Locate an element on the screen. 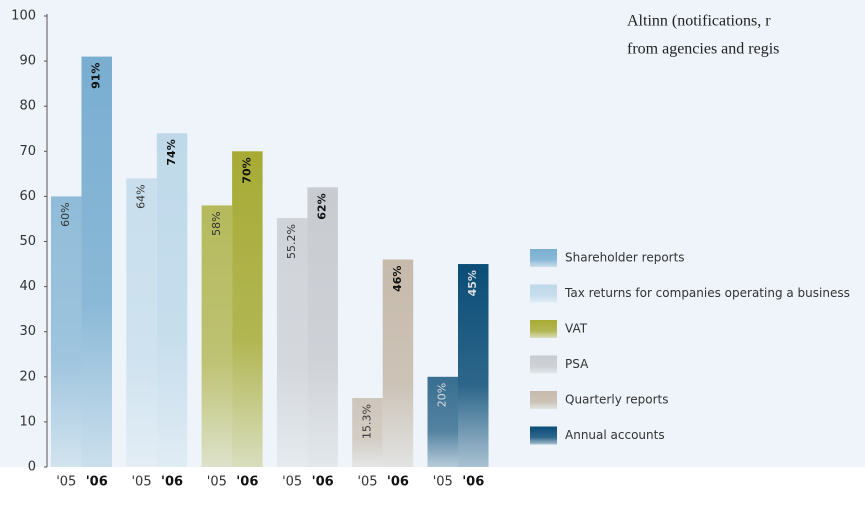 Image resolution: width=865 pixels, height=532 pixels. y-tick-label: 80 is located at coordinates (27, 106).